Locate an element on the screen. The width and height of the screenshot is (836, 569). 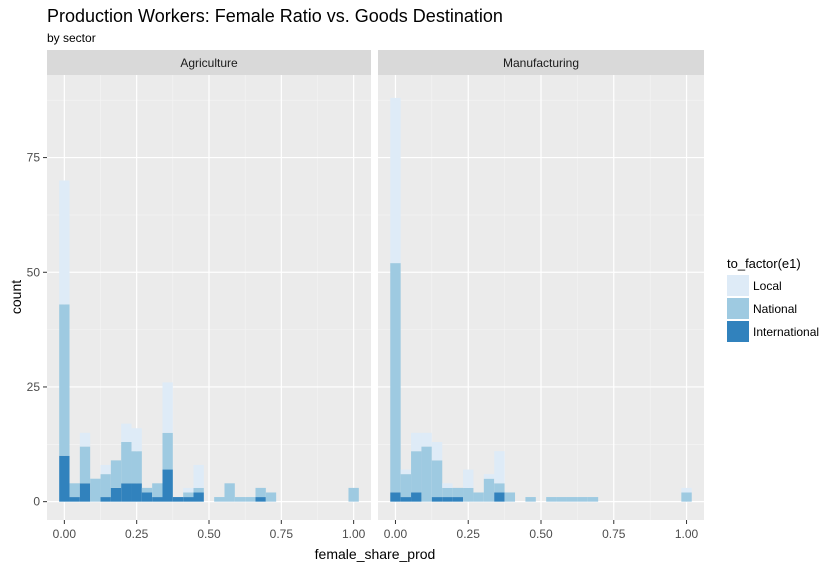
legend-title: to_factor(e1) is located at coordinates (764, 263).